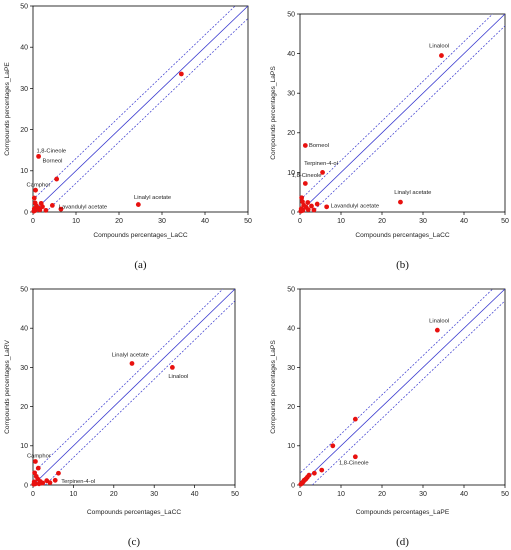 The image size is (511, 550). Describe the element at coordinates (402, 542) in the screenshot. I see `panel-label: (d)` at that location.